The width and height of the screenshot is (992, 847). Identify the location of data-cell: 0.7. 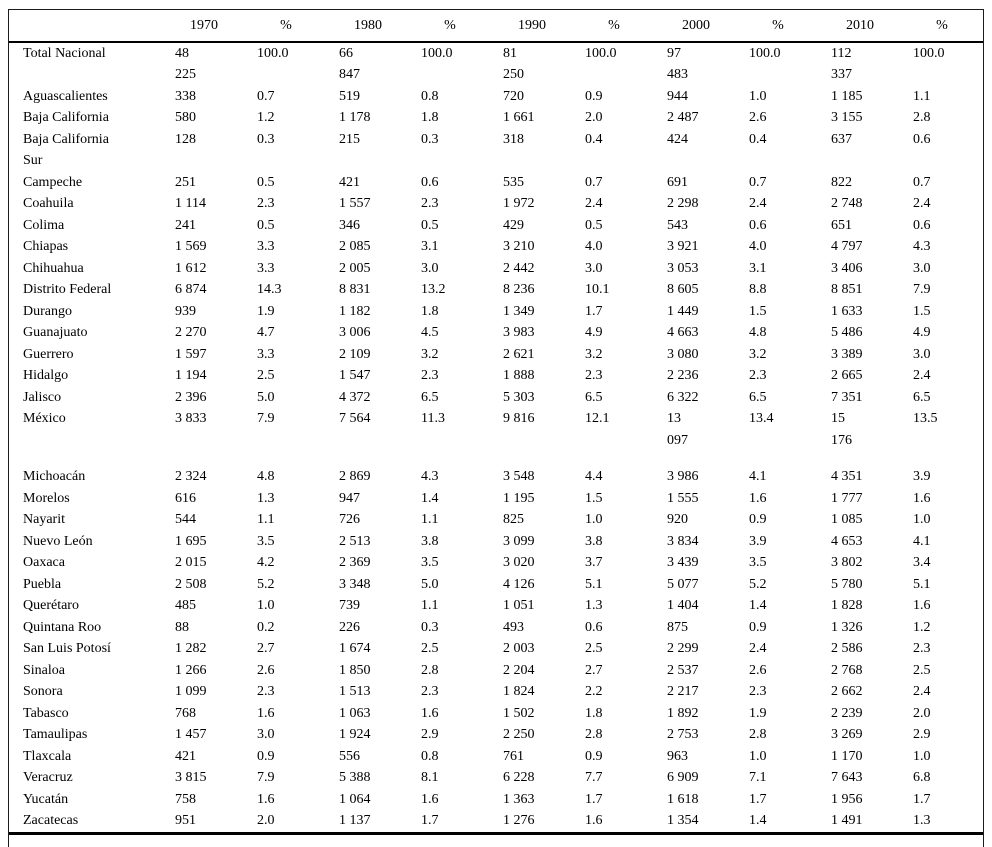
(266, 96).